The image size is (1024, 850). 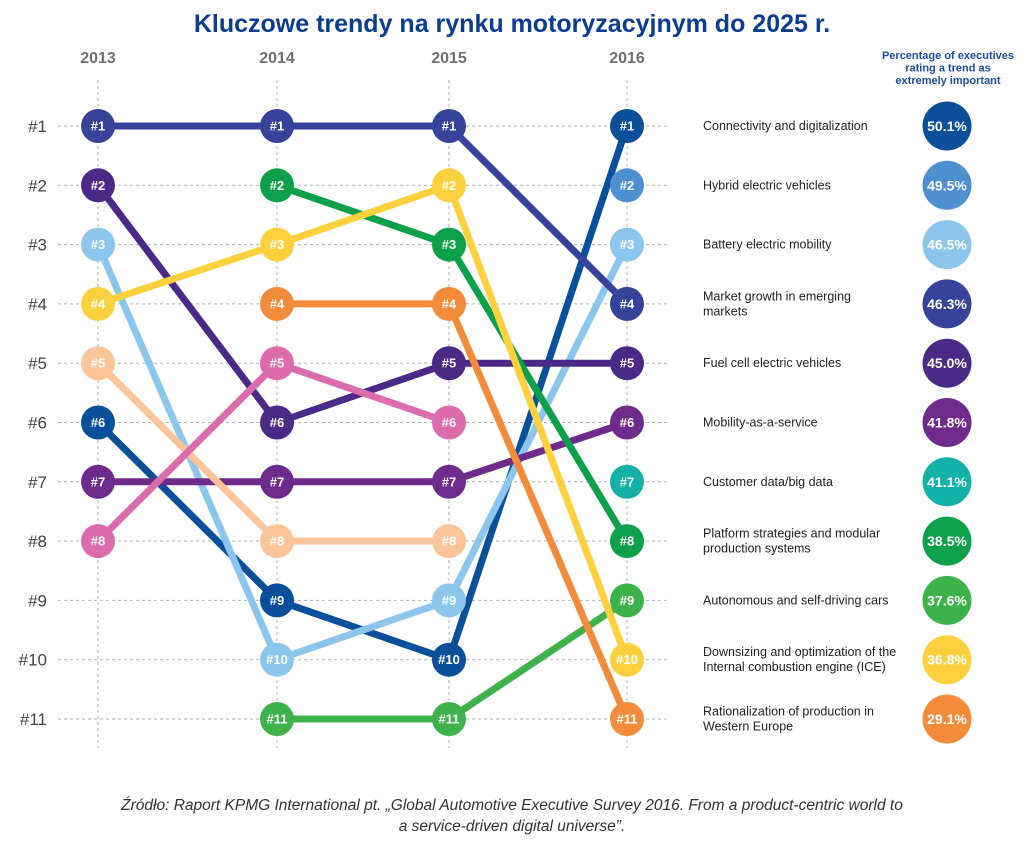 I want to click on rank-label: #11, so click(x=33, y=719).